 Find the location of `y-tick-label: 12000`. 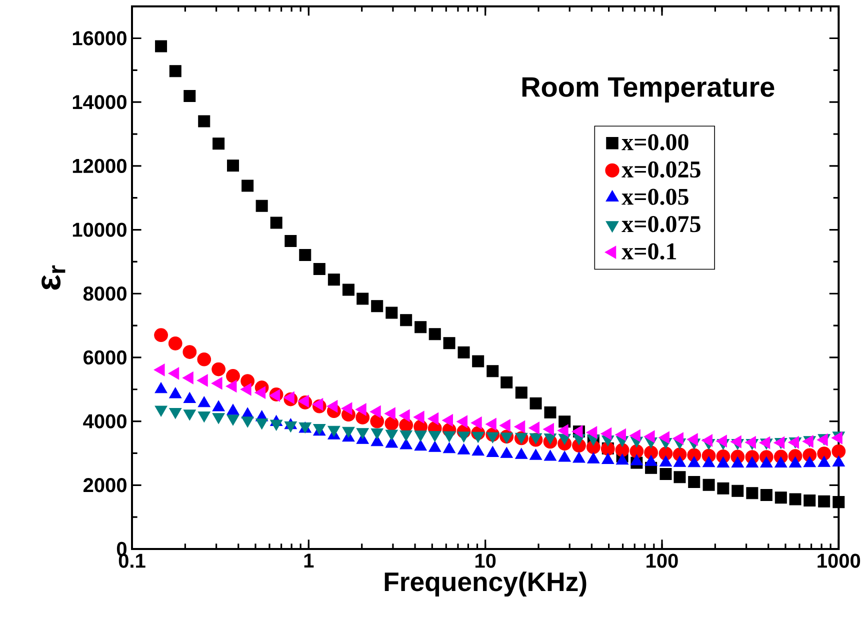

y-tick-label: 12000 is located at coordinates (99, 166).